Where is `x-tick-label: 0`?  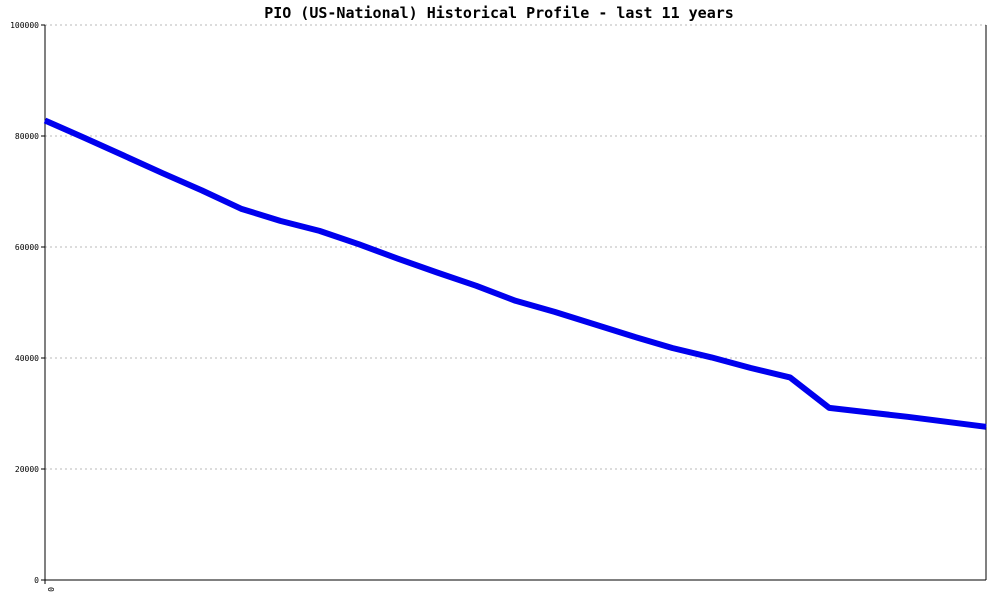
x-tick-label: 0 is located at coordinates (50, 589).